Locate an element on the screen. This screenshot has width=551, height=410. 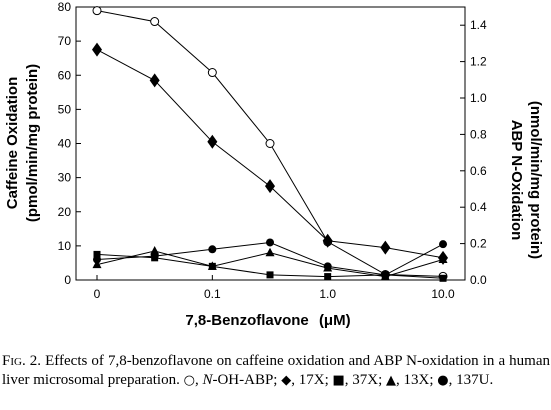
caption-item5: 137U. is located at coordinates (475, 380).